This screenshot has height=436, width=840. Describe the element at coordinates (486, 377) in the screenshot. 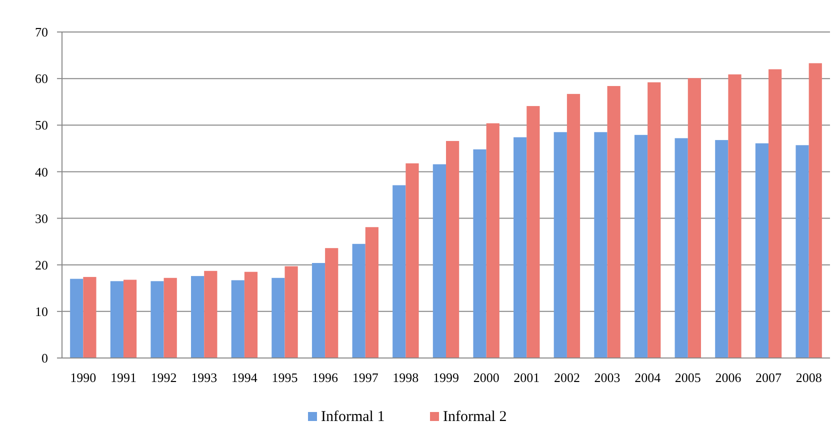

I see `x-tick-label: 2000` at that location.